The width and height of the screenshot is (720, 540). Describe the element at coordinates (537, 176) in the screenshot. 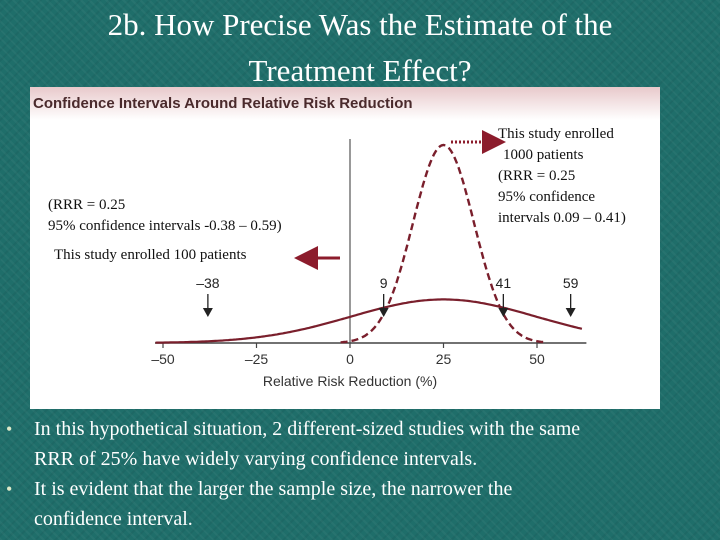

I see `large-study-line-3: (RRR = 0.25` at that location.